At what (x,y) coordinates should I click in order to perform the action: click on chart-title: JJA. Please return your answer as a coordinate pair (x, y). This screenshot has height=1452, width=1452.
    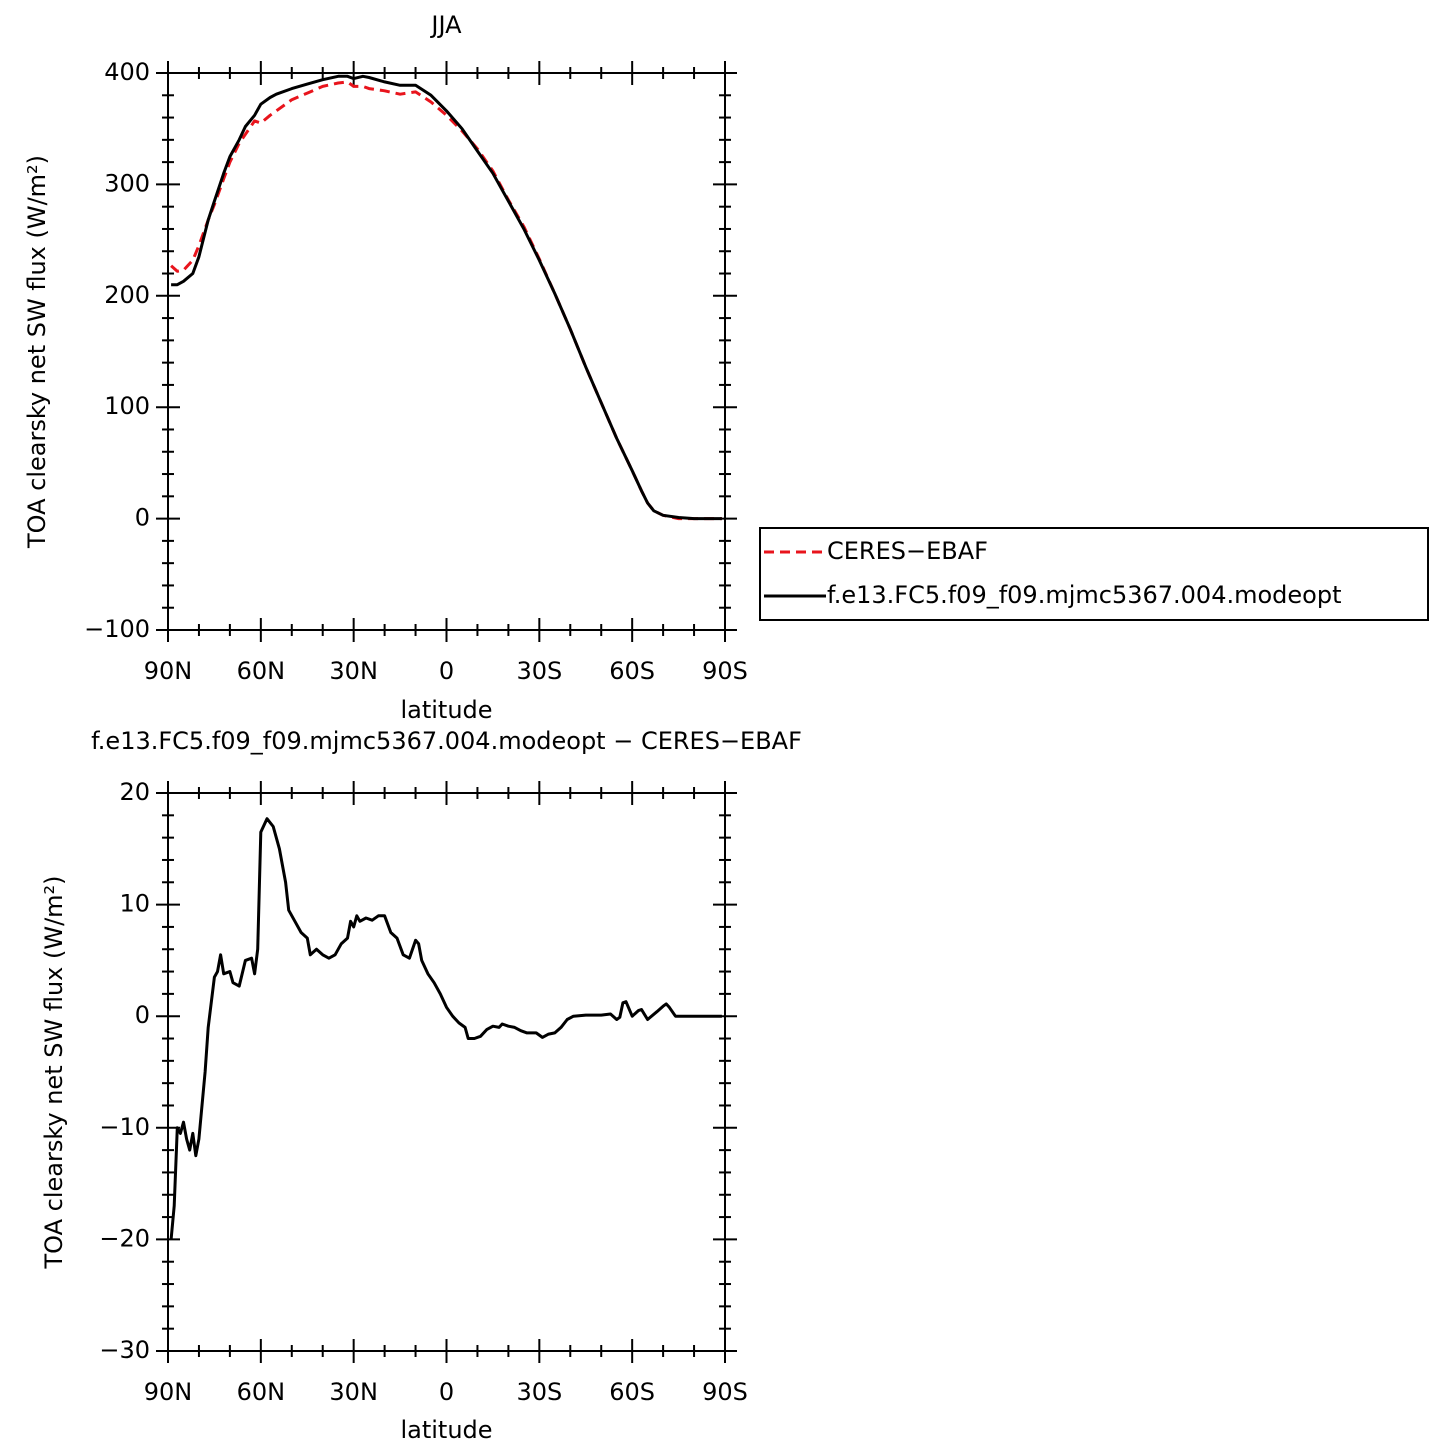
    Looking at the image, I should click on (445, 25).